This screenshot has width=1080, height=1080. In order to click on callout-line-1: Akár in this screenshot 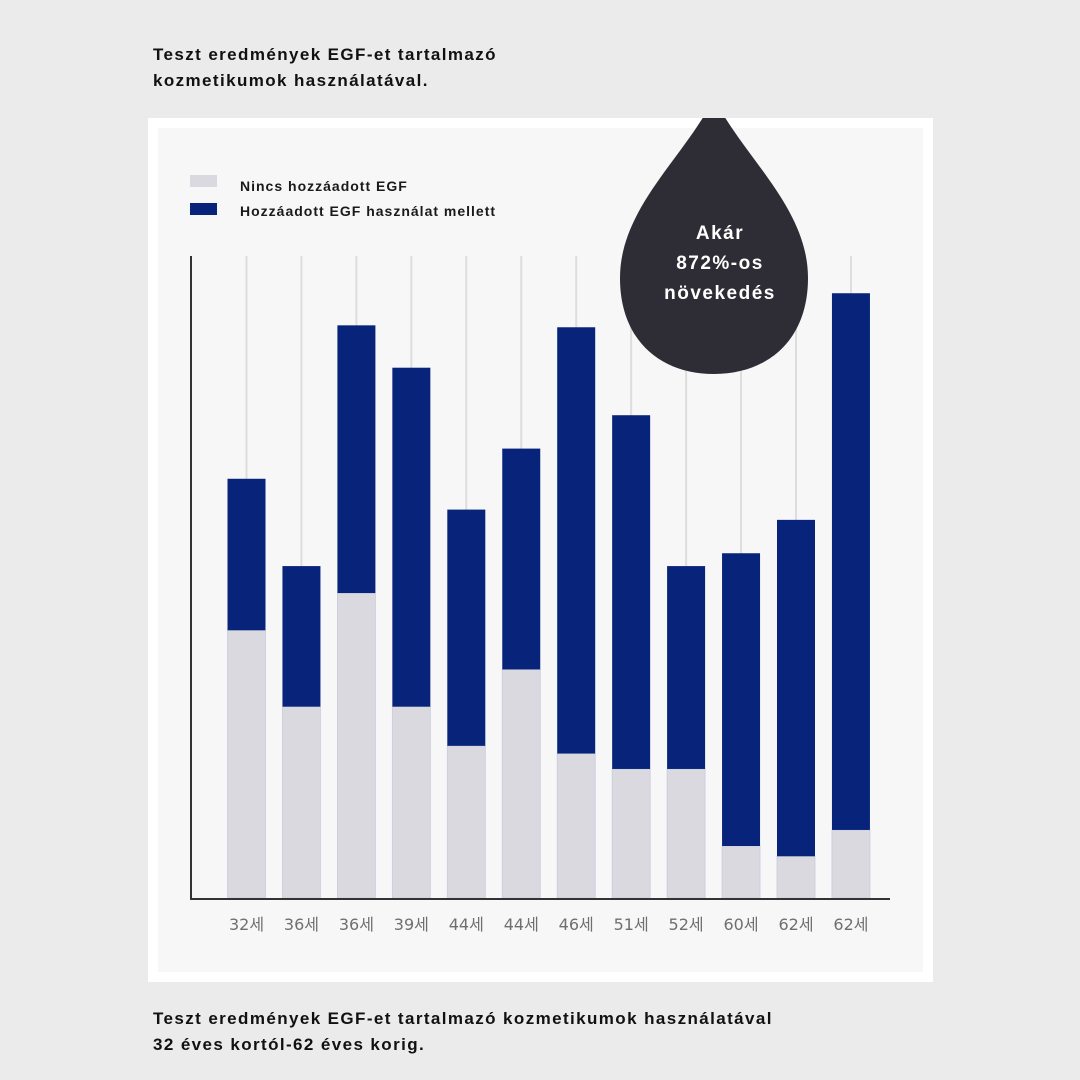, I will do `click(720, 233)`.